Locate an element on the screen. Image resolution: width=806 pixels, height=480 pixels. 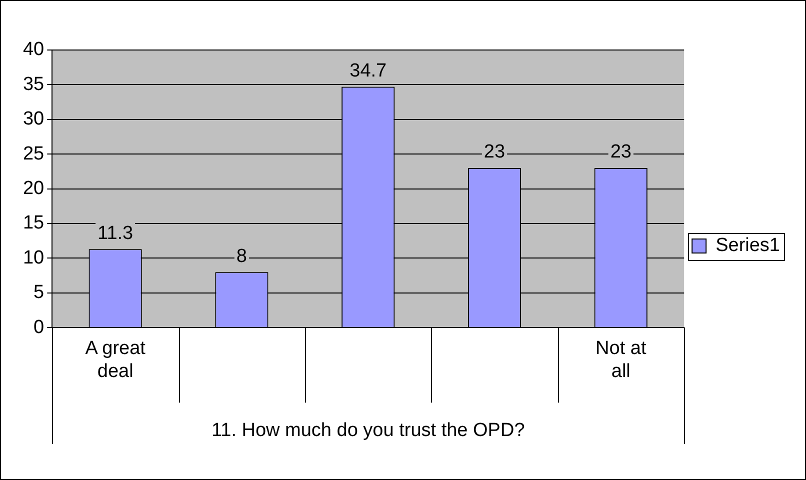
data-label: 34.7 is located at coordinates (368, 71).